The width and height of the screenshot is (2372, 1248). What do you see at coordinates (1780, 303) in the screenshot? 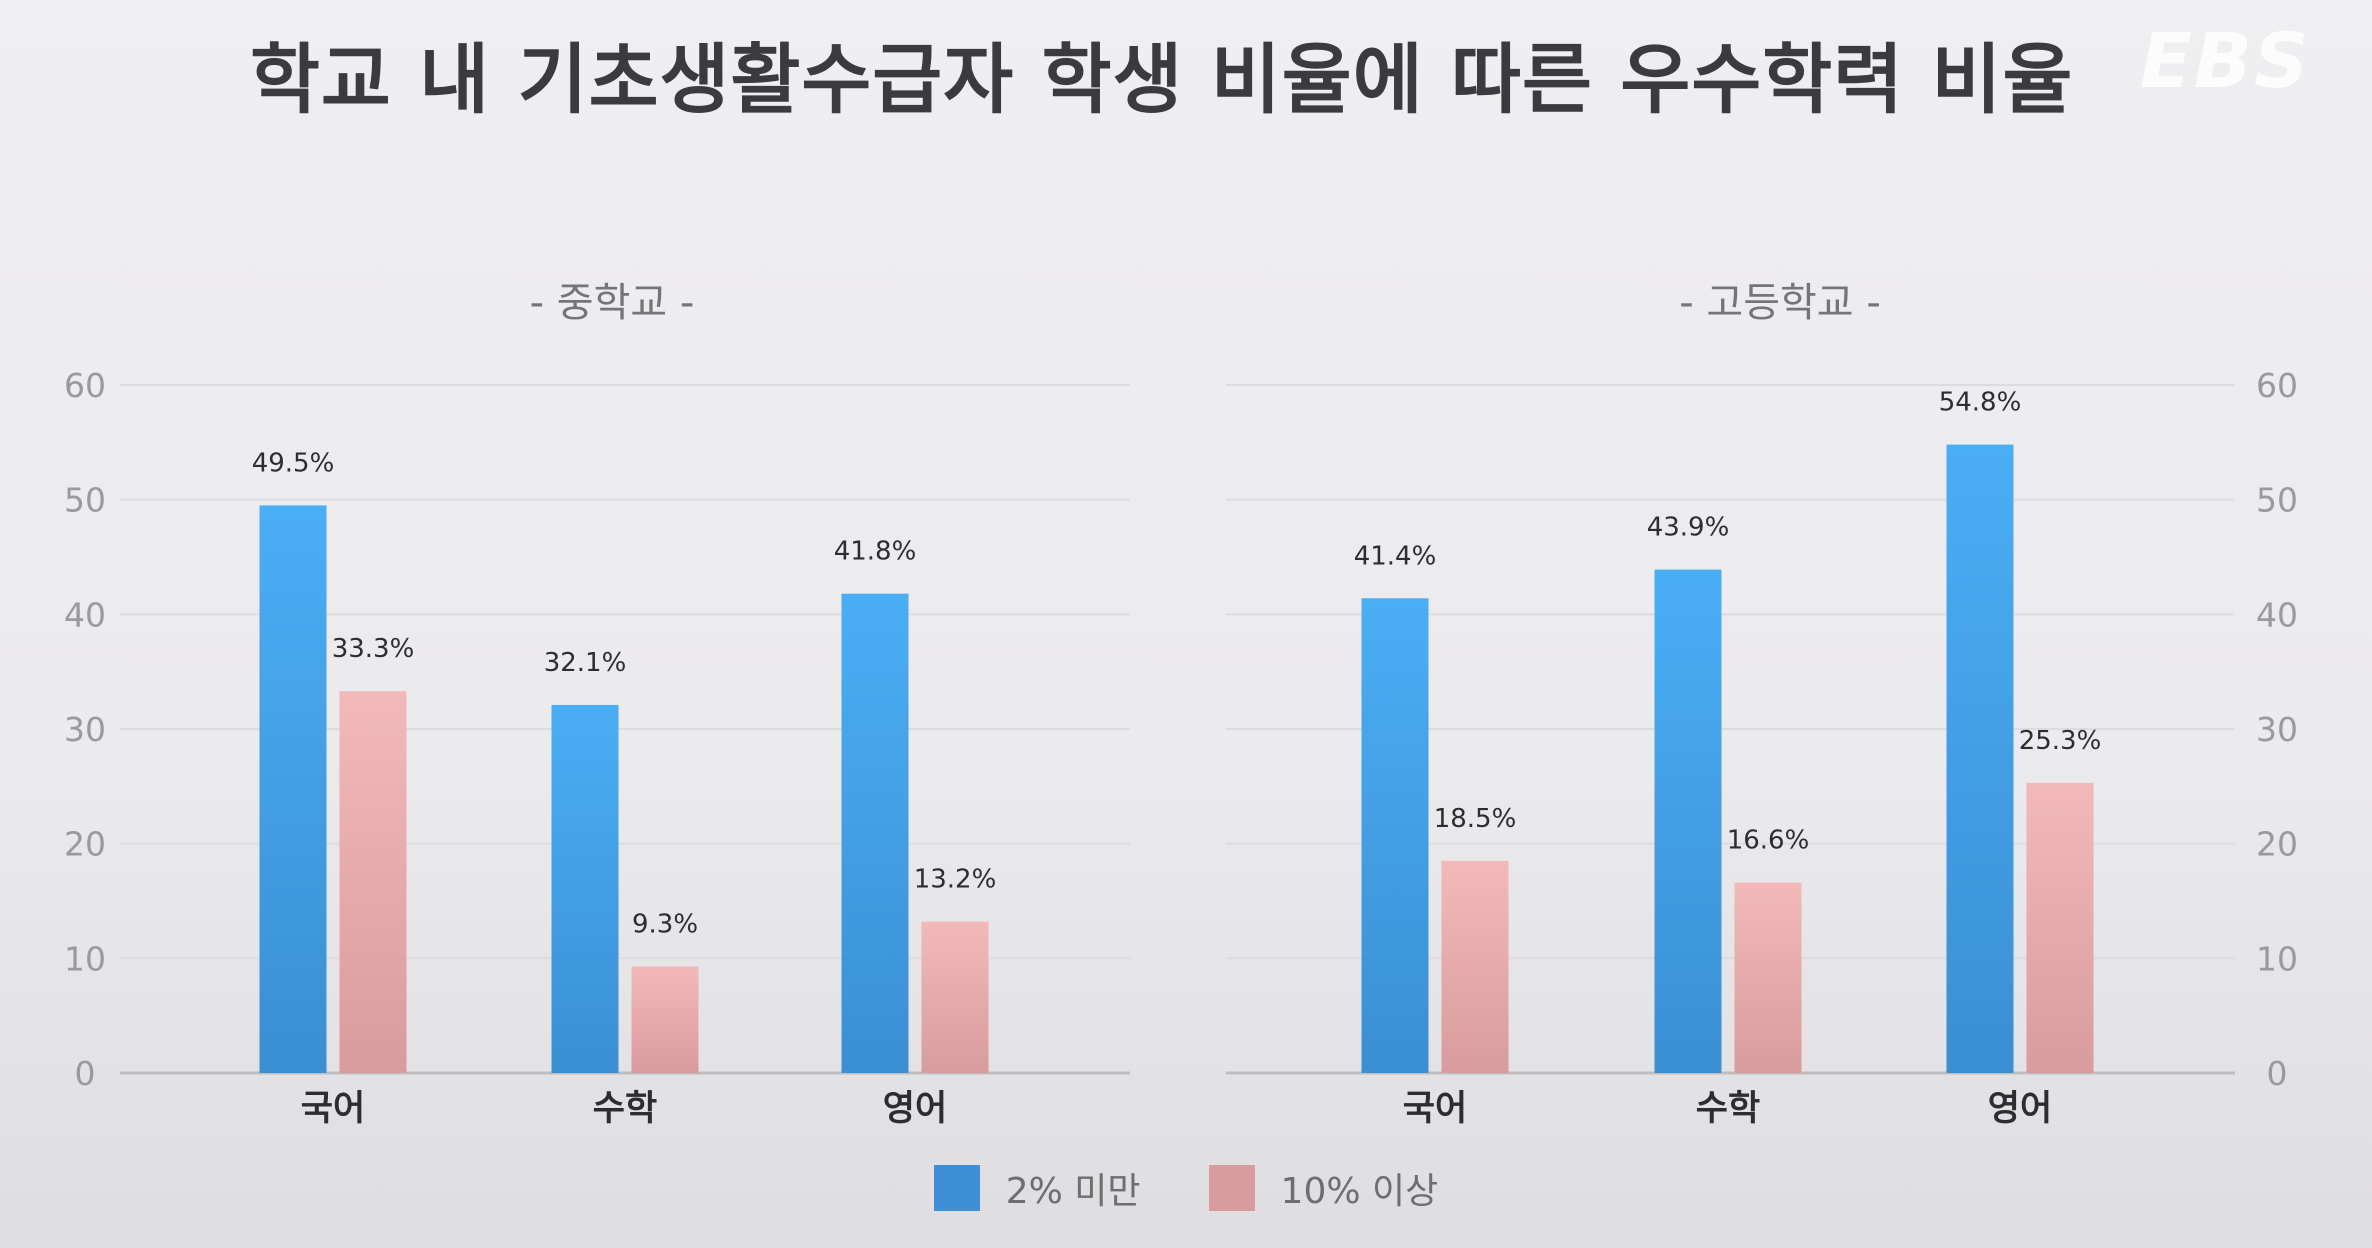
I see `panel-title: - 고등학교 -` at bounding box center [1780, 303].